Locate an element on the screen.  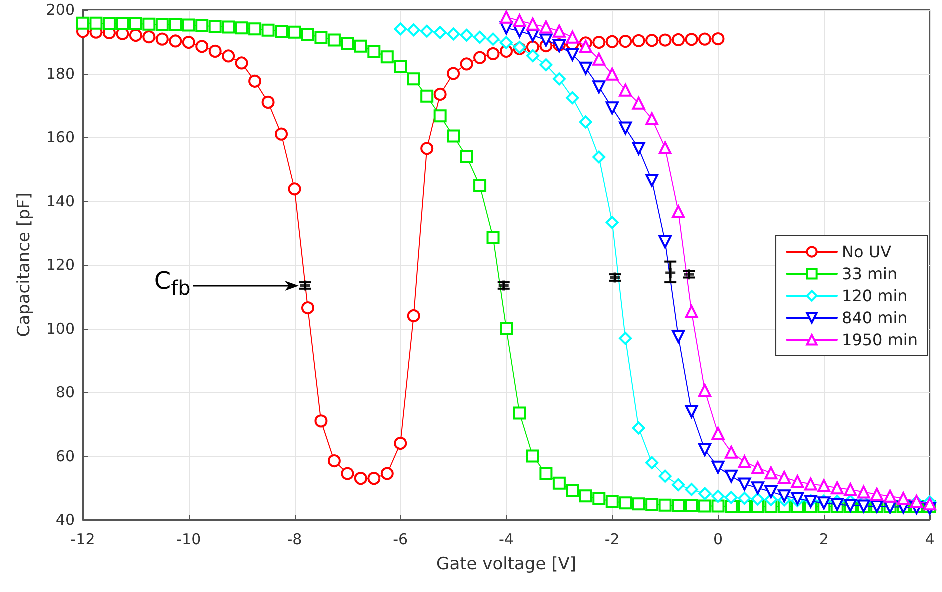
y-axis-title: Capacitance [pF] is located at coordinates (24, 265).